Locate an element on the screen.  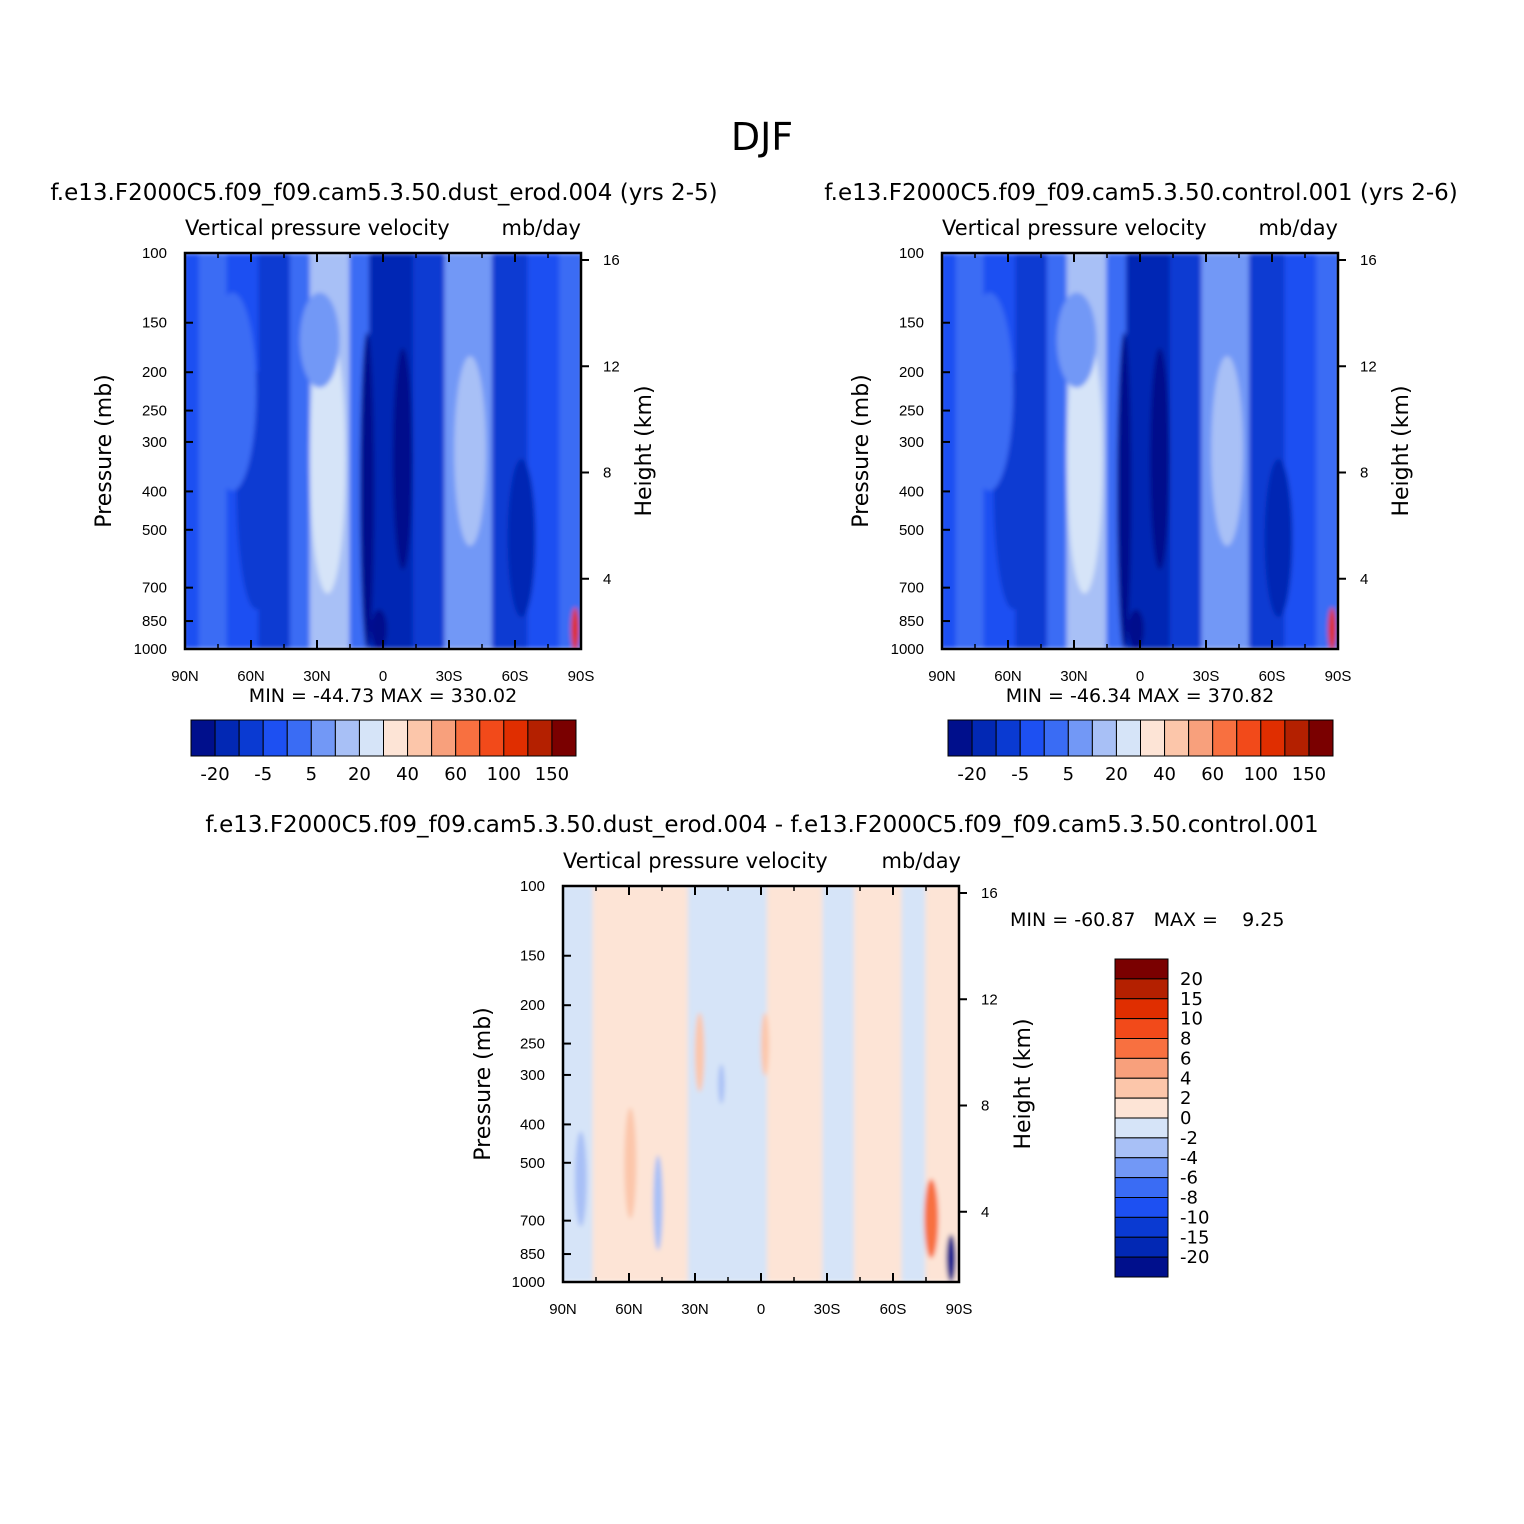
case-colorbar-label: 100 is located at coordinates (504, 774).